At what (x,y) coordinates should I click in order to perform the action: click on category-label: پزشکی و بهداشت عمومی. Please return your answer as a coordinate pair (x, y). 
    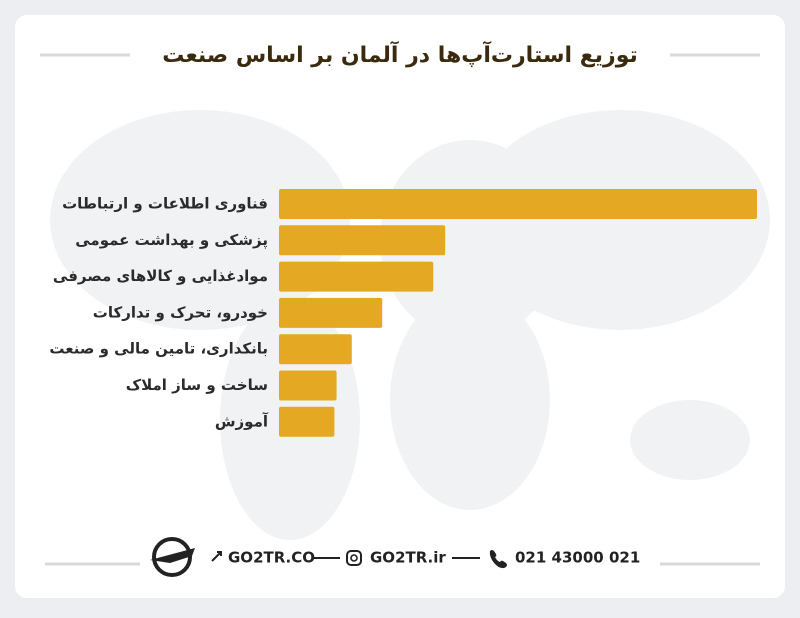
    Looking at the image, I should click on (171, 240).